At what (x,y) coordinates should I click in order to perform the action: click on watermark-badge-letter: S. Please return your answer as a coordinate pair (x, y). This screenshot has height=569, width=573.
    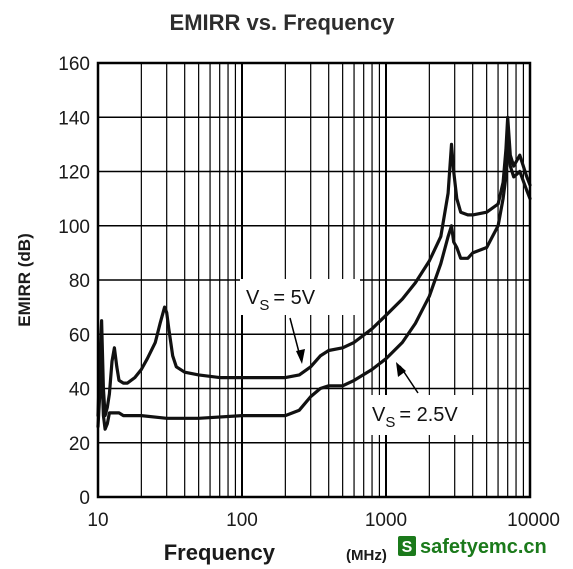
    Looking at the image, I should click on (407, 547).